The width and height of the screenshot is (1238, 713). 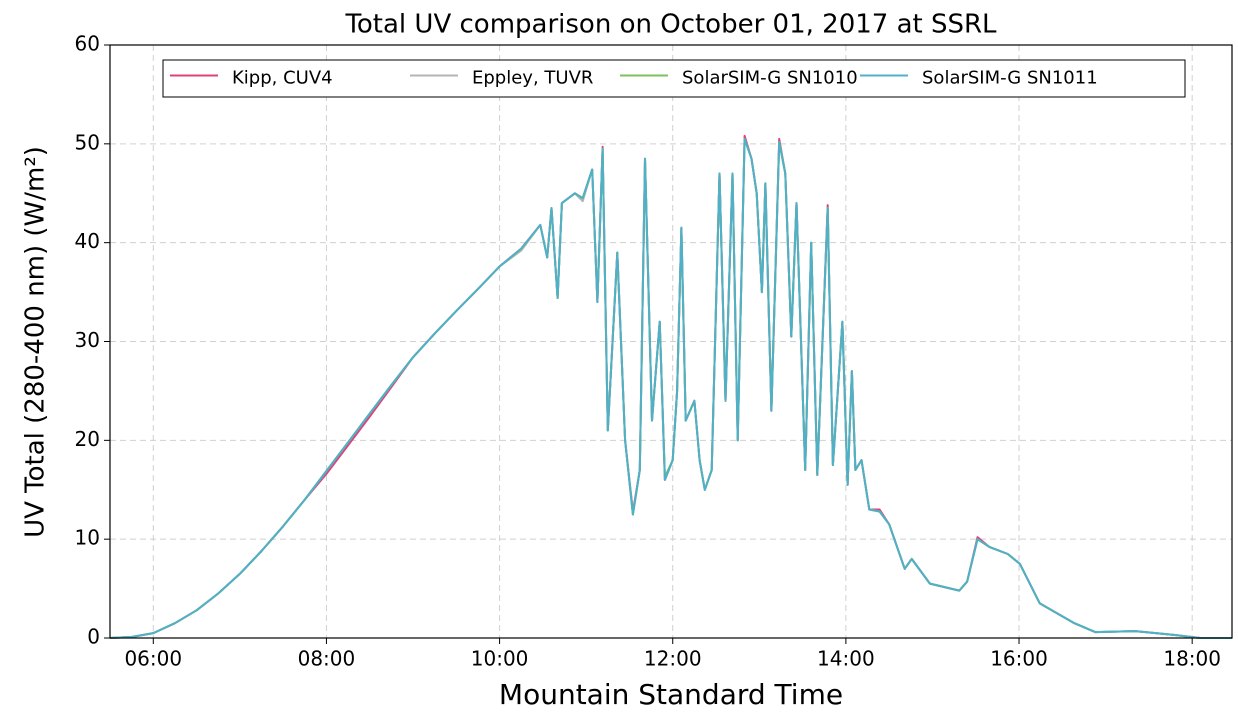 What do you see at coordinates (87, 44) in the screenshot?
I see `y-tick-label: 60` at bounding box center [87, 44].